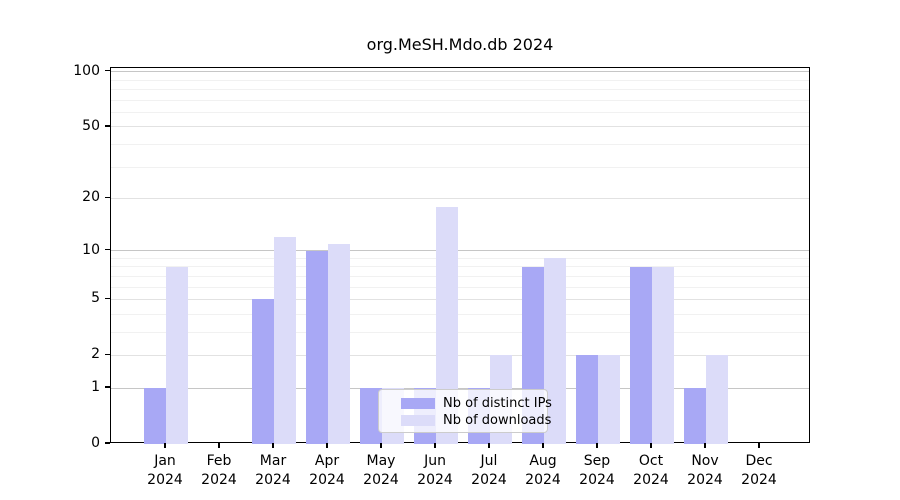 Image resolution: width=900 pixels, height=500 pixels. I want to click on x-tick-label-jun: Jun 2024, so click(435, 470).